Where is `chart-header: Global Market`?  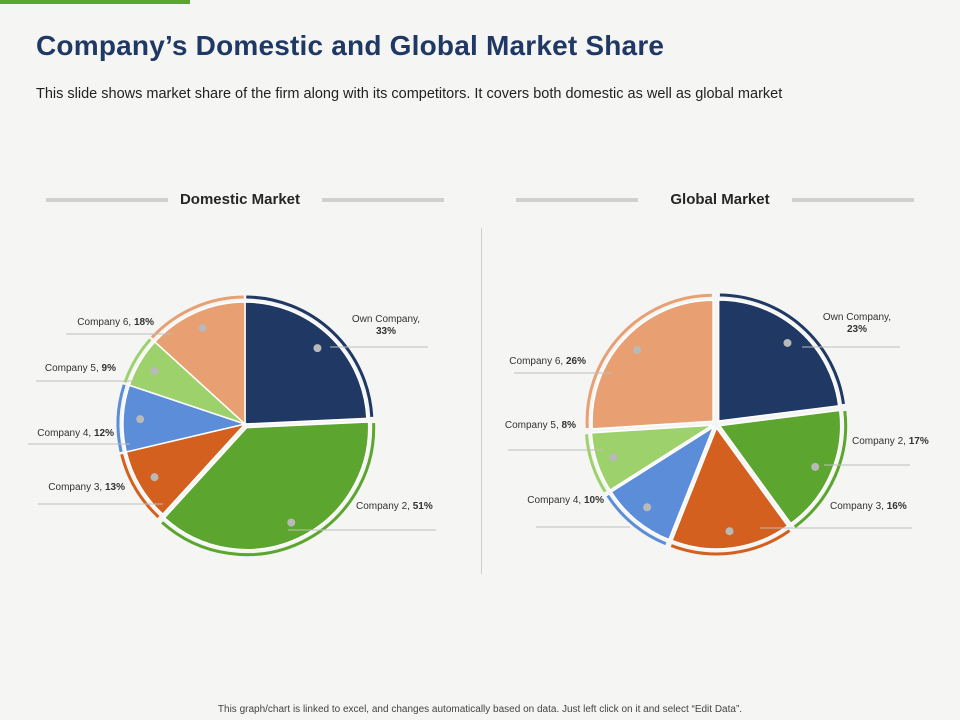 chart-header: Global Market is located at coordinates (720, 200).